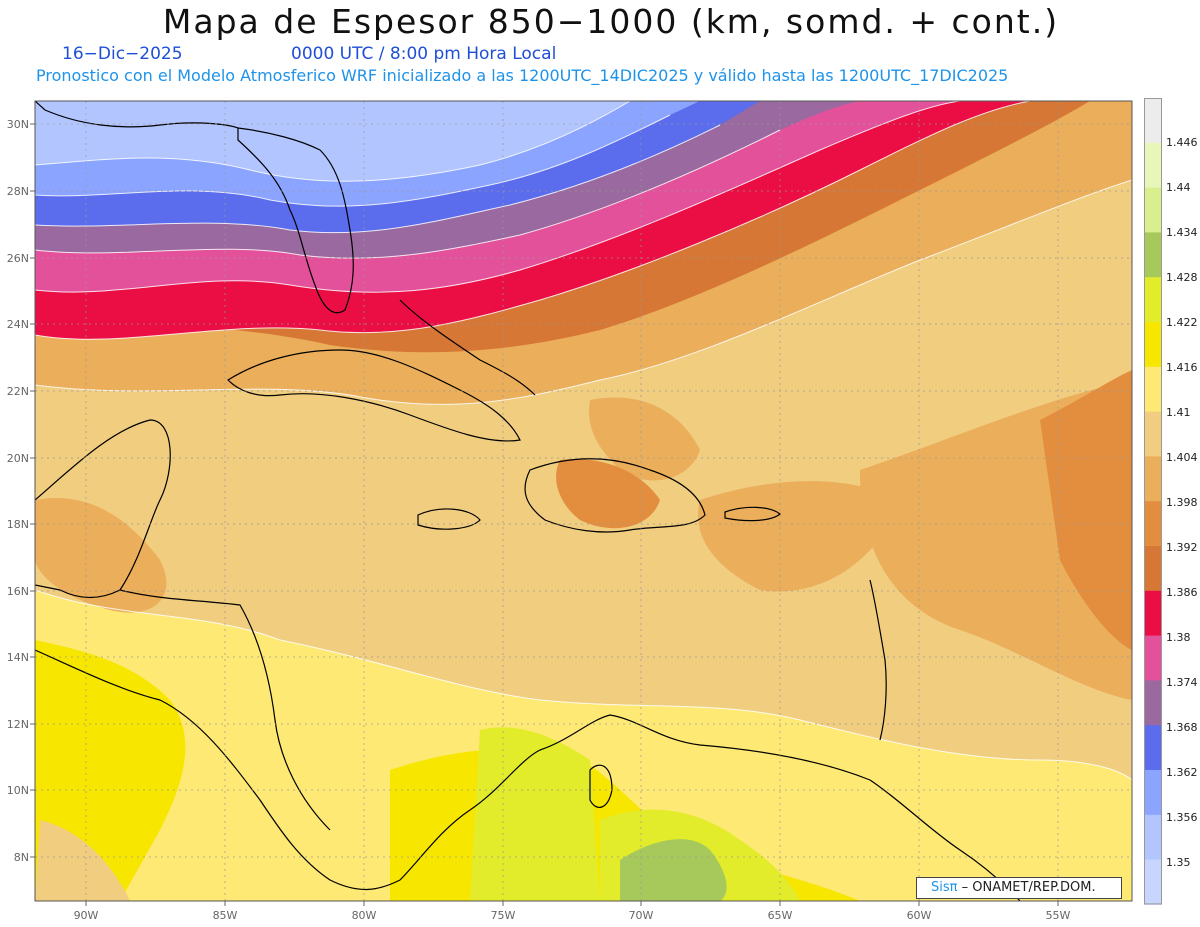  I want to click on colorbar-swatches, so click(1153, 501).